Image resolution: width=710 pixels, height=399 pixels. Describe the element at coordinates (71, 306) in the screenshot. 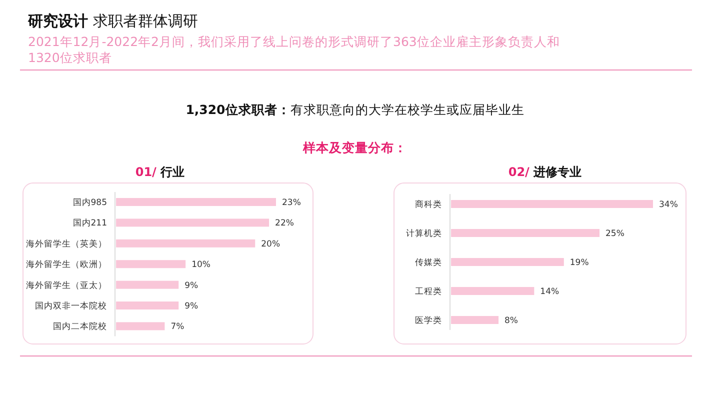

I see `y-tick-label: 国内双非一本院校` at that location.